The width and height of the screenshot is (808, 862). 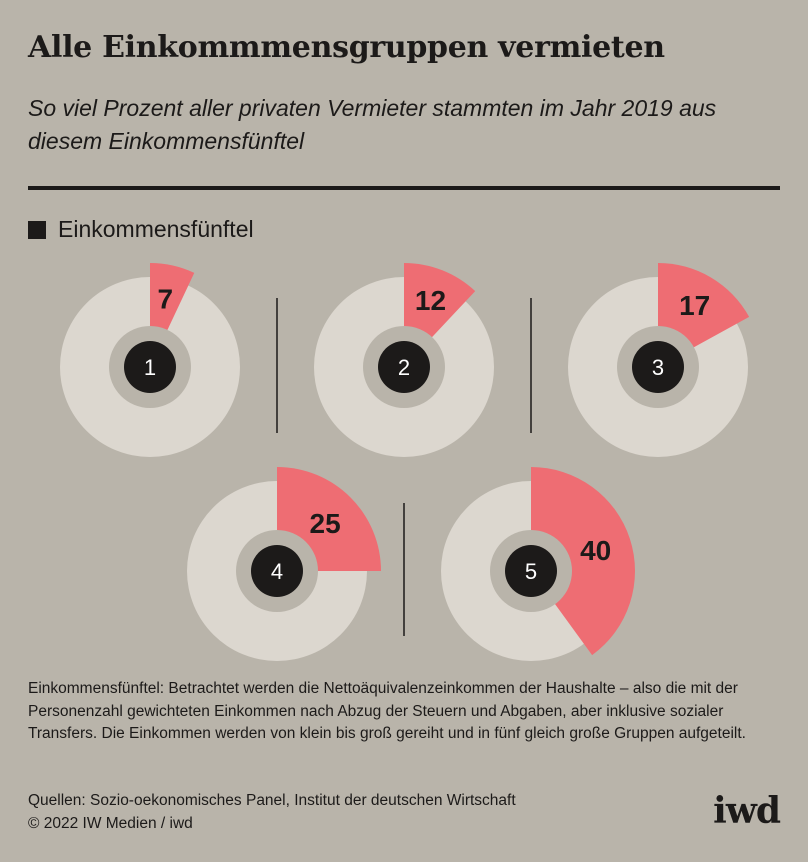 I want to click on title-divider, so click(x=404, y=188).